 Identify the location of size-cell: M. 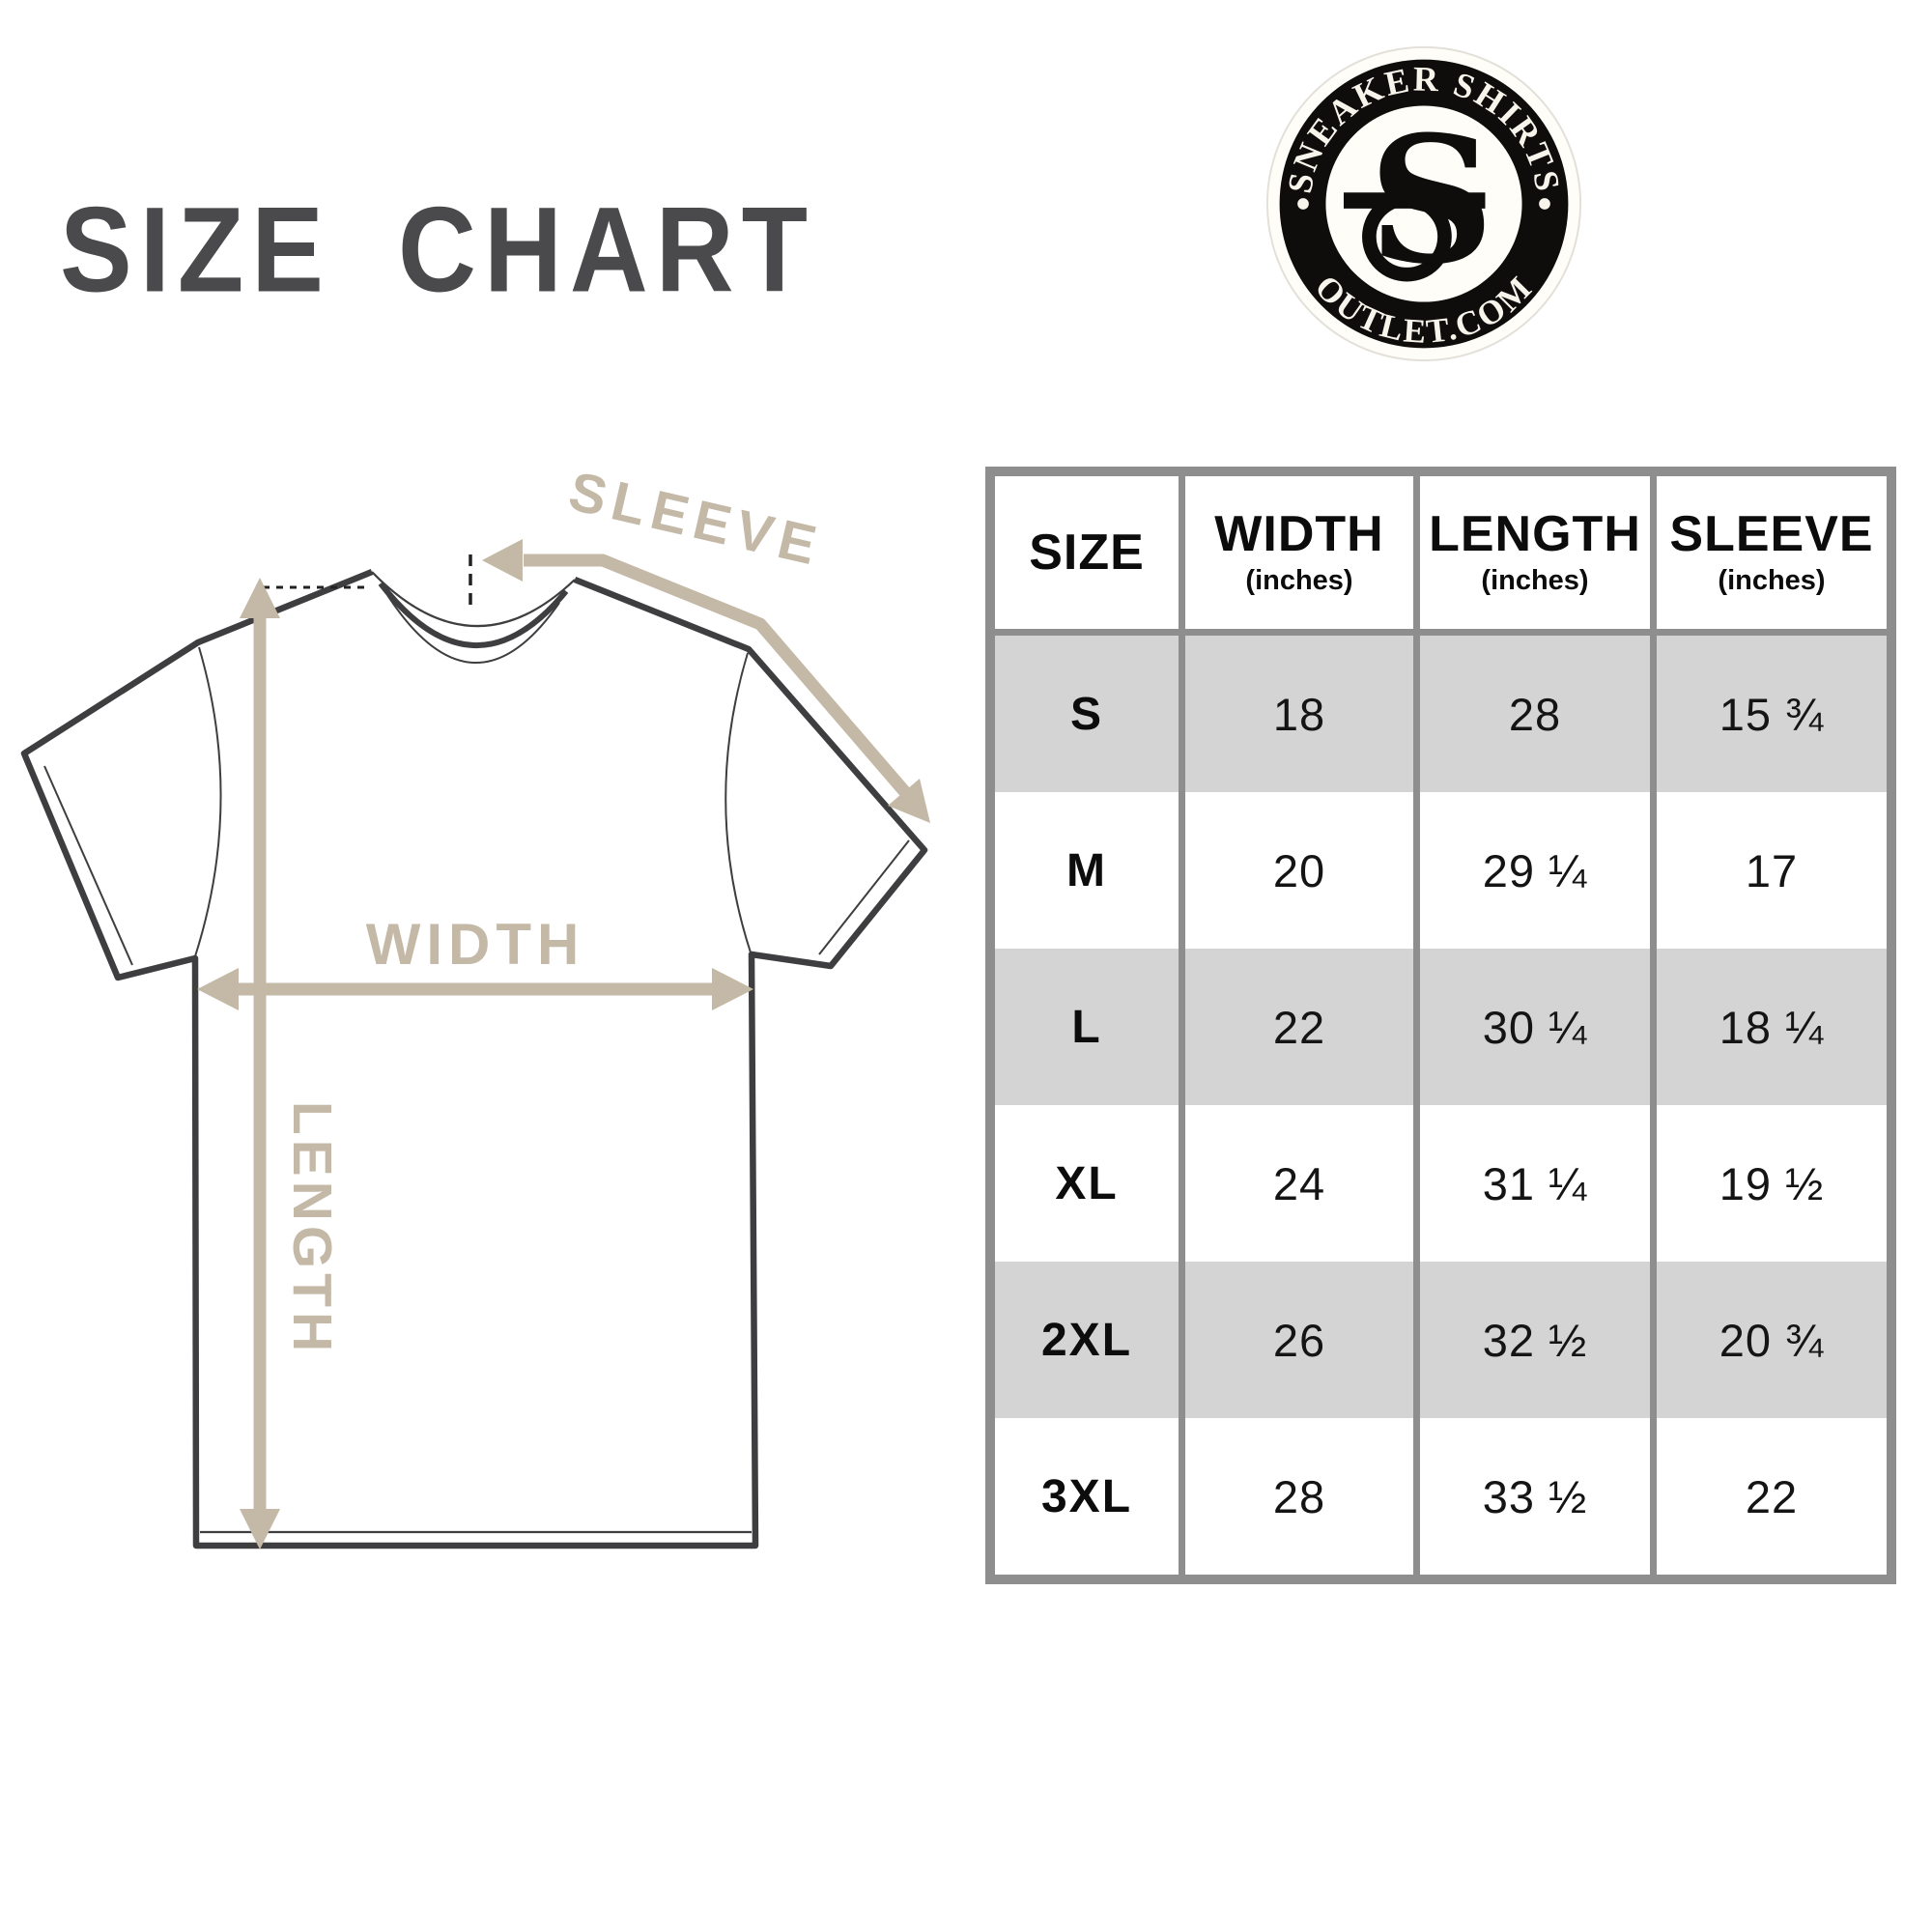
(1087, 870).